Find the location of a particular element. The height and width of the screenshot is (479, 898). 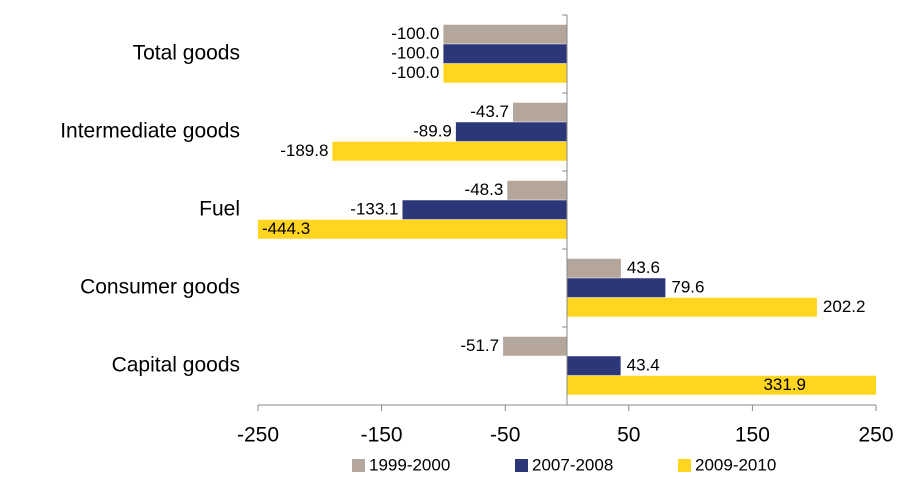

value-label: 202.2 is located at coordinates (844, 306).